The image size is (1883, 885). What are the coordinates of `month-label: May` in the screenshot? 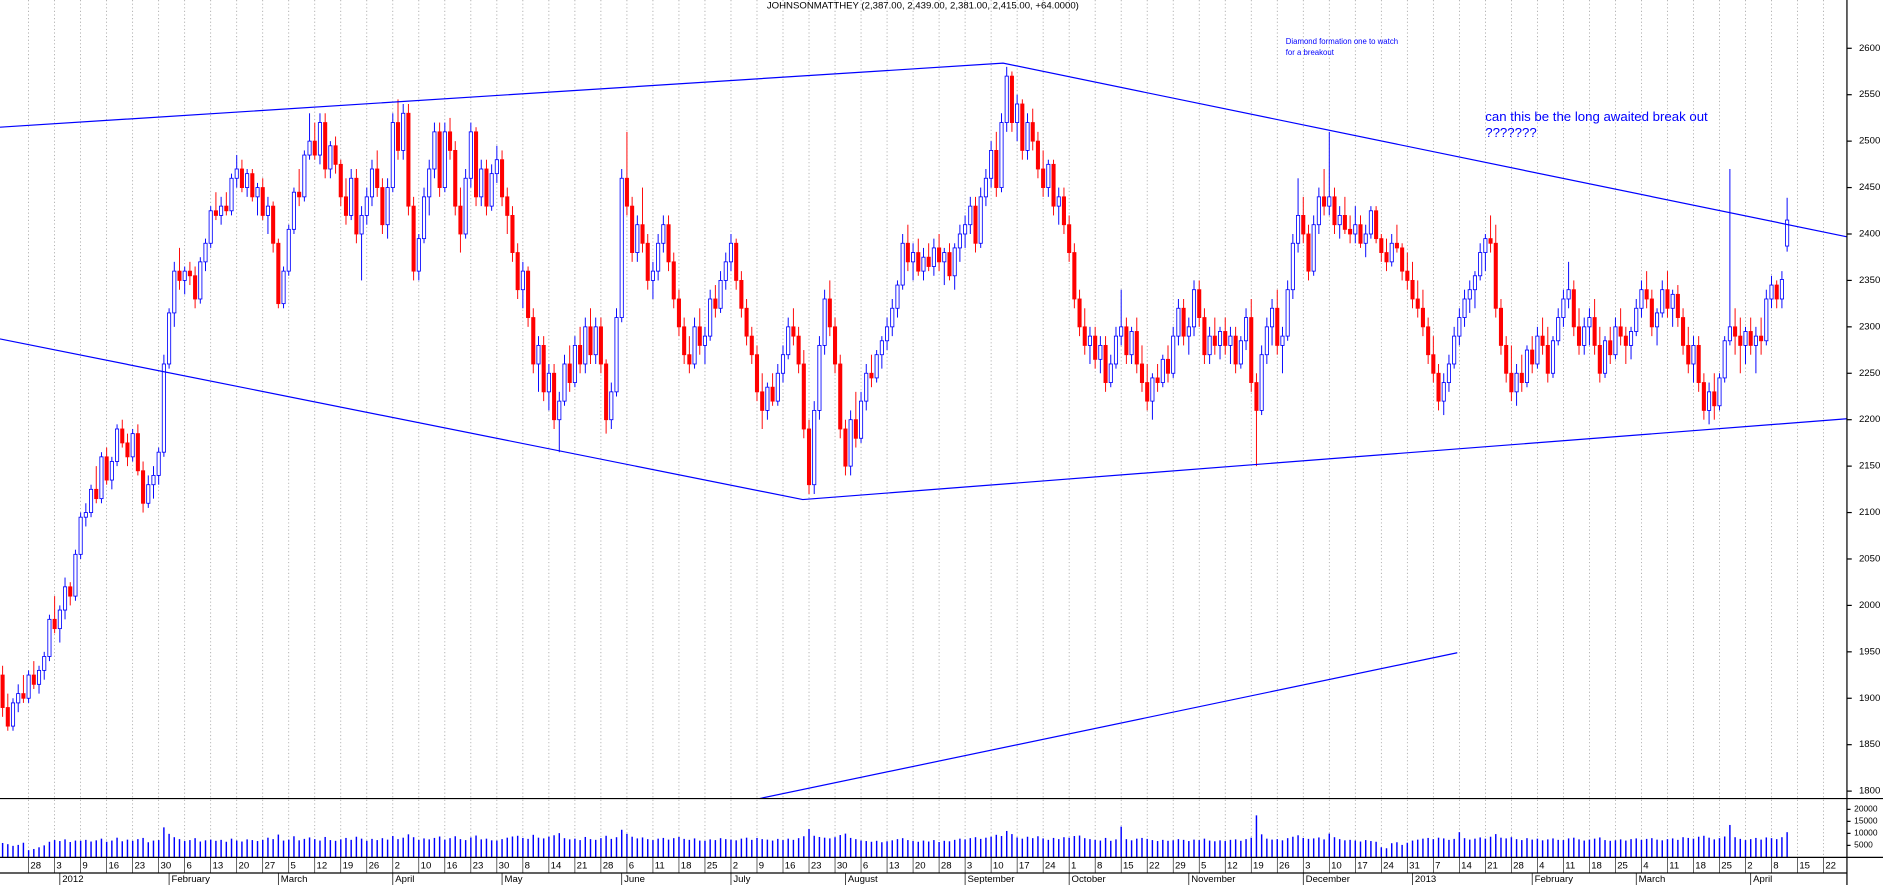 It's located at (513, 879).